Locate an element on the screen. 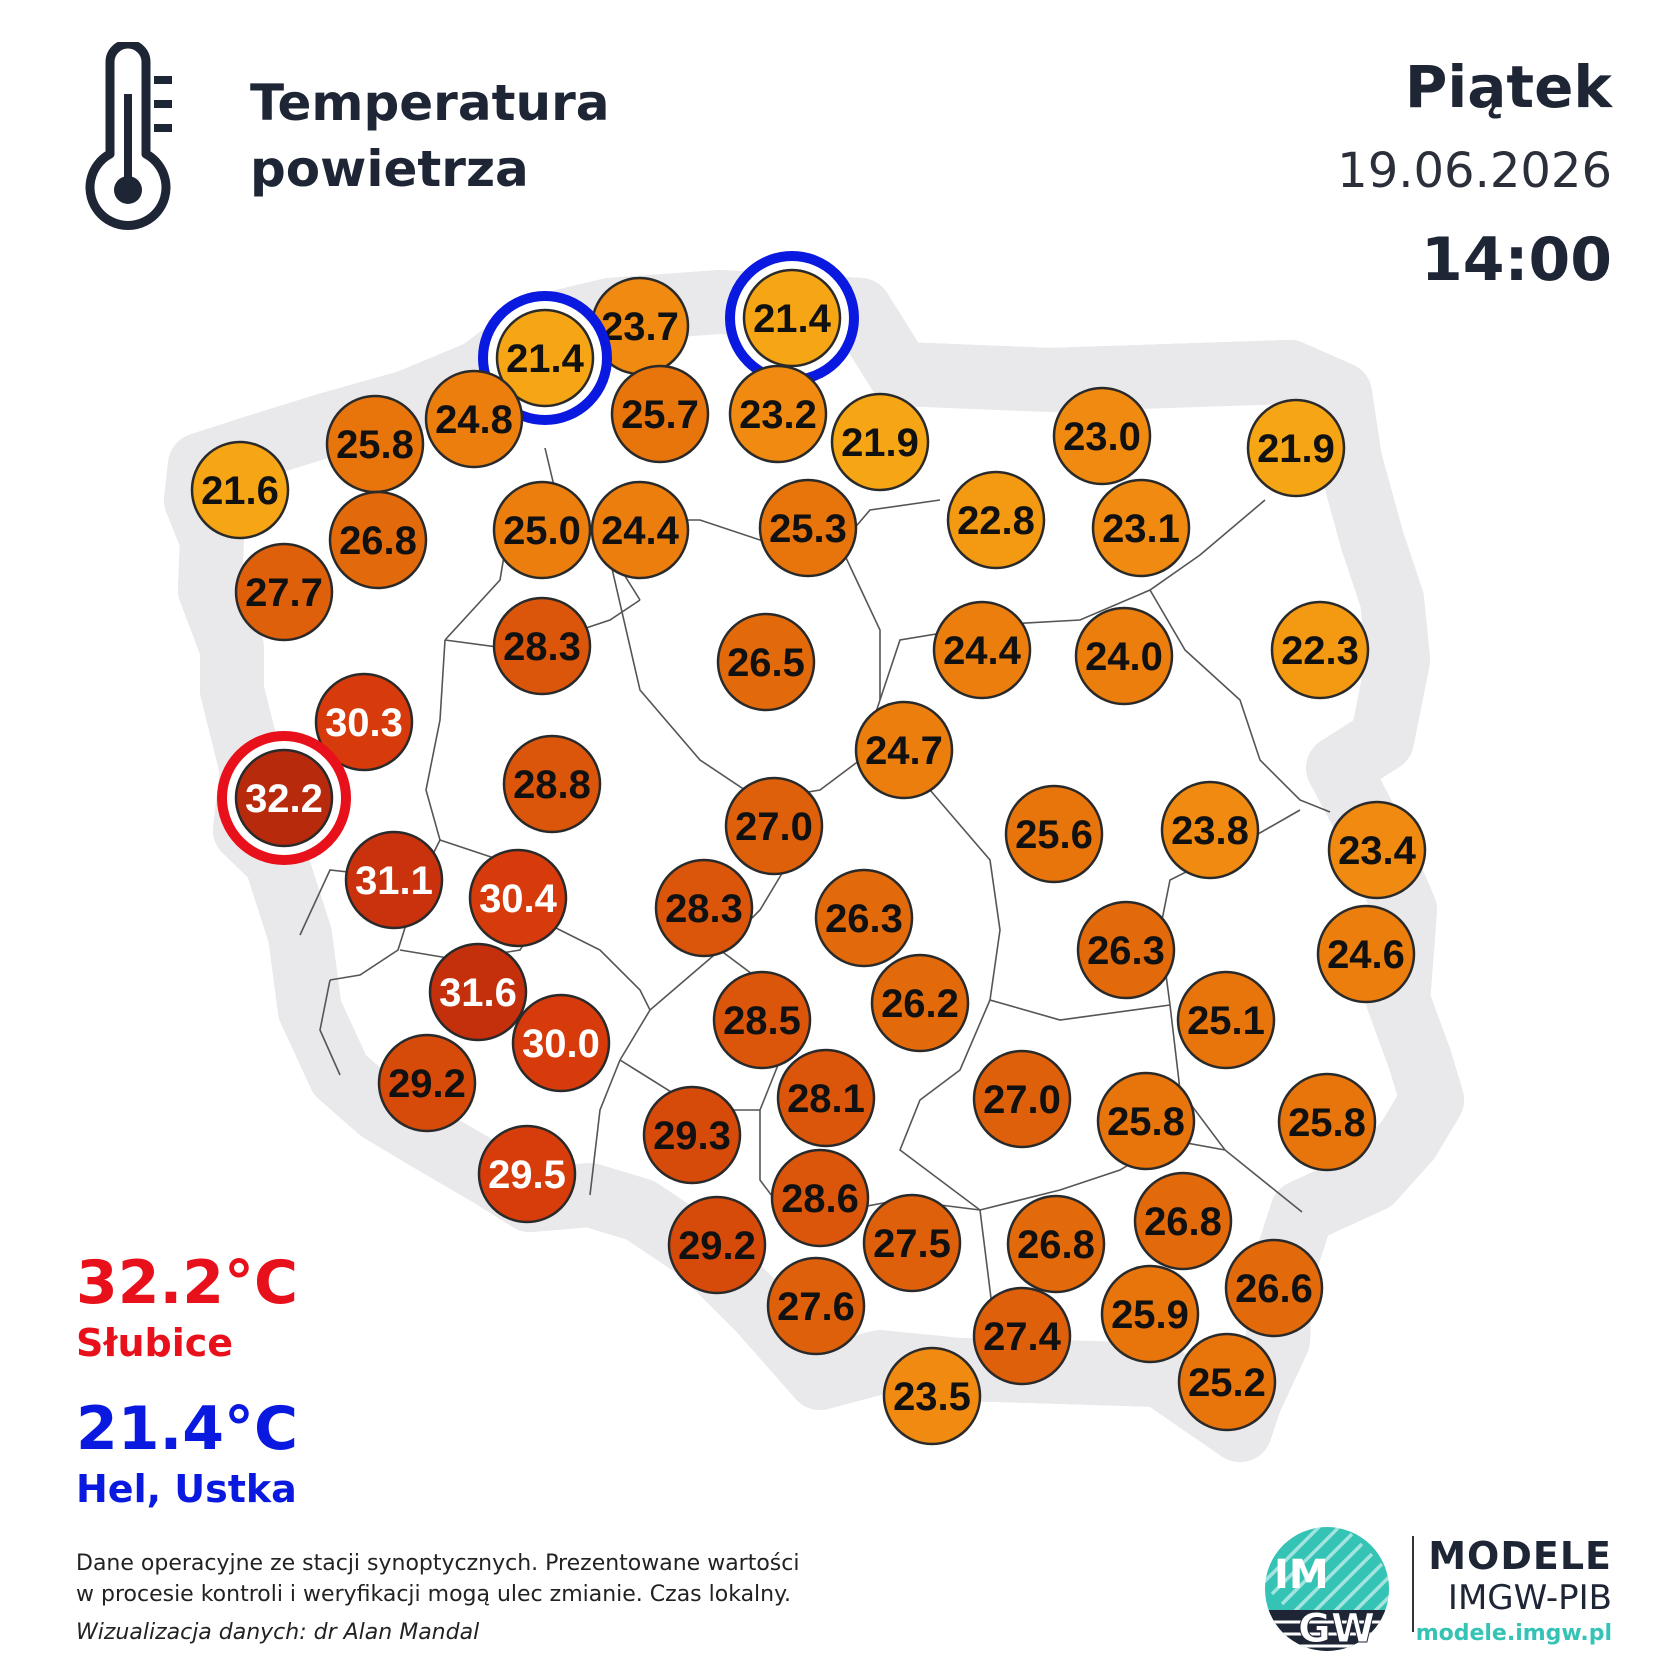 The height and width of the screenshot is (1680, 1680). logo-letters-bottom: GW is located at coordinates (1336, 1629).